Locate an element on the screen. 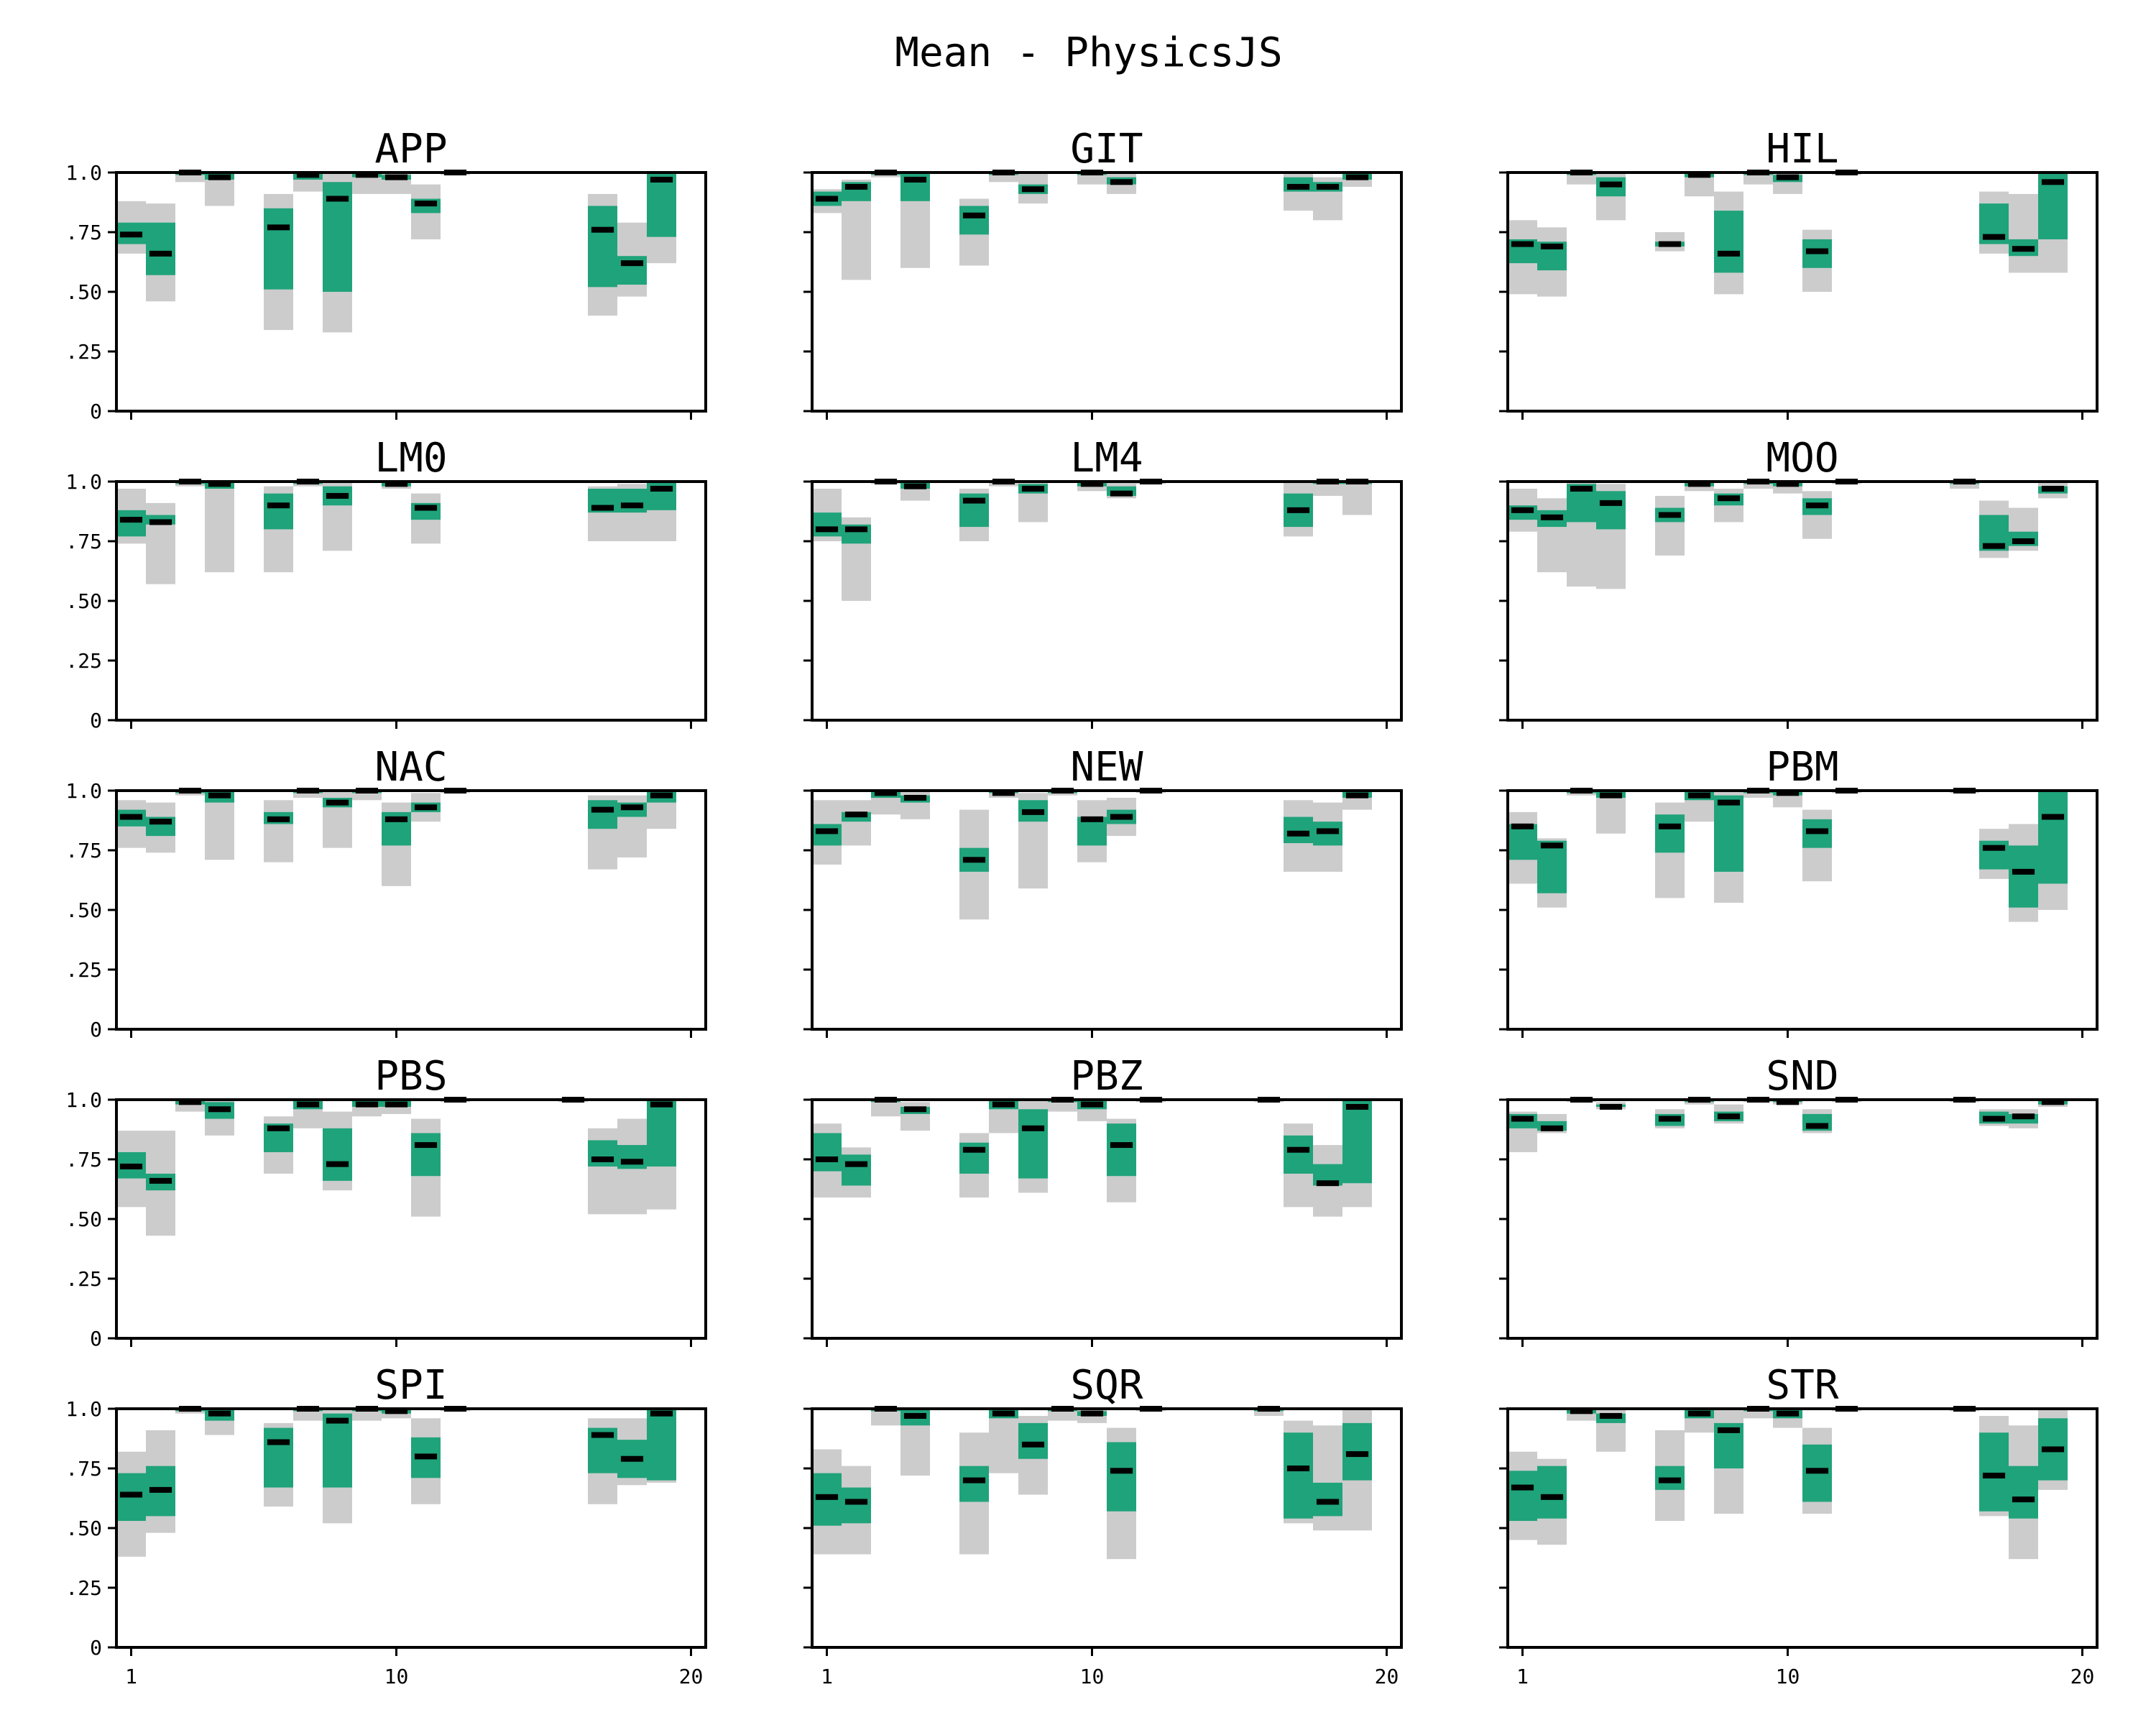 The width and height of the screenshot is (2156, 1725). figure-title: Mean - PhysicsJS is located at coordinates (1088, 52).